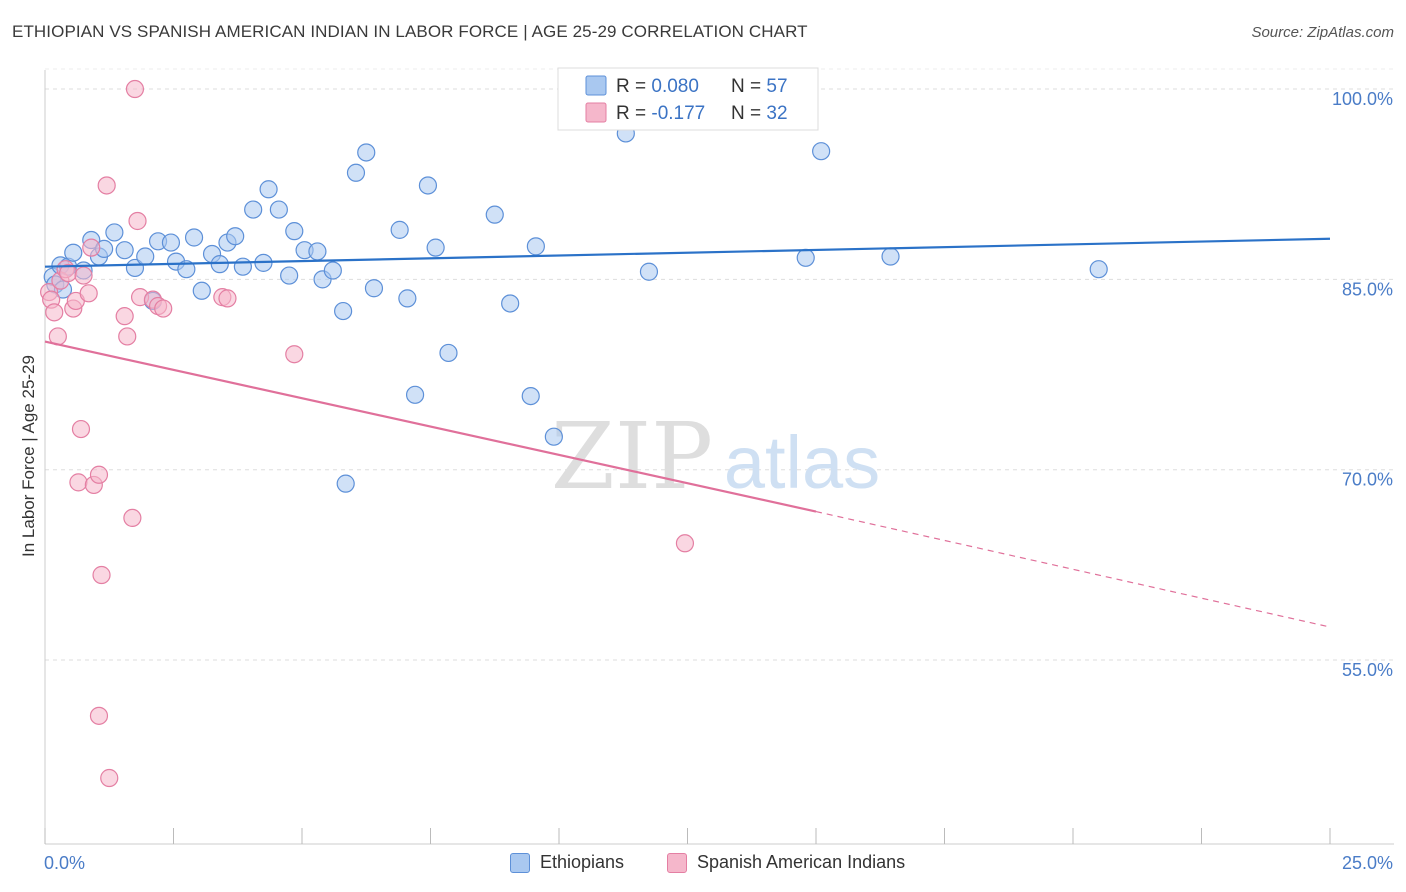 This screenshot has width=1406, height=892. I want to click on bottom-legend: Ethiopians Spanish American Indians, so click(703, 865).